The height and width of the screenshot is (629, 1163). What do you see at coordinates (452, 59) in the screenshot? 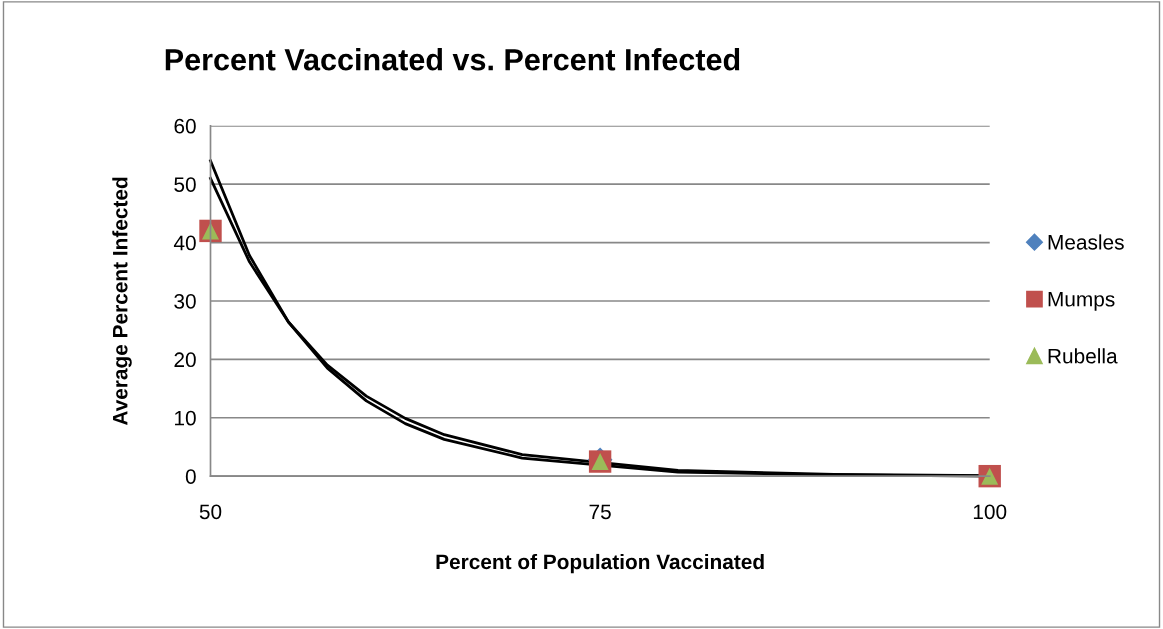
I see `chart-title: Percent Vaccinated vs. Percent Infected` at bounding box center [452, 59].